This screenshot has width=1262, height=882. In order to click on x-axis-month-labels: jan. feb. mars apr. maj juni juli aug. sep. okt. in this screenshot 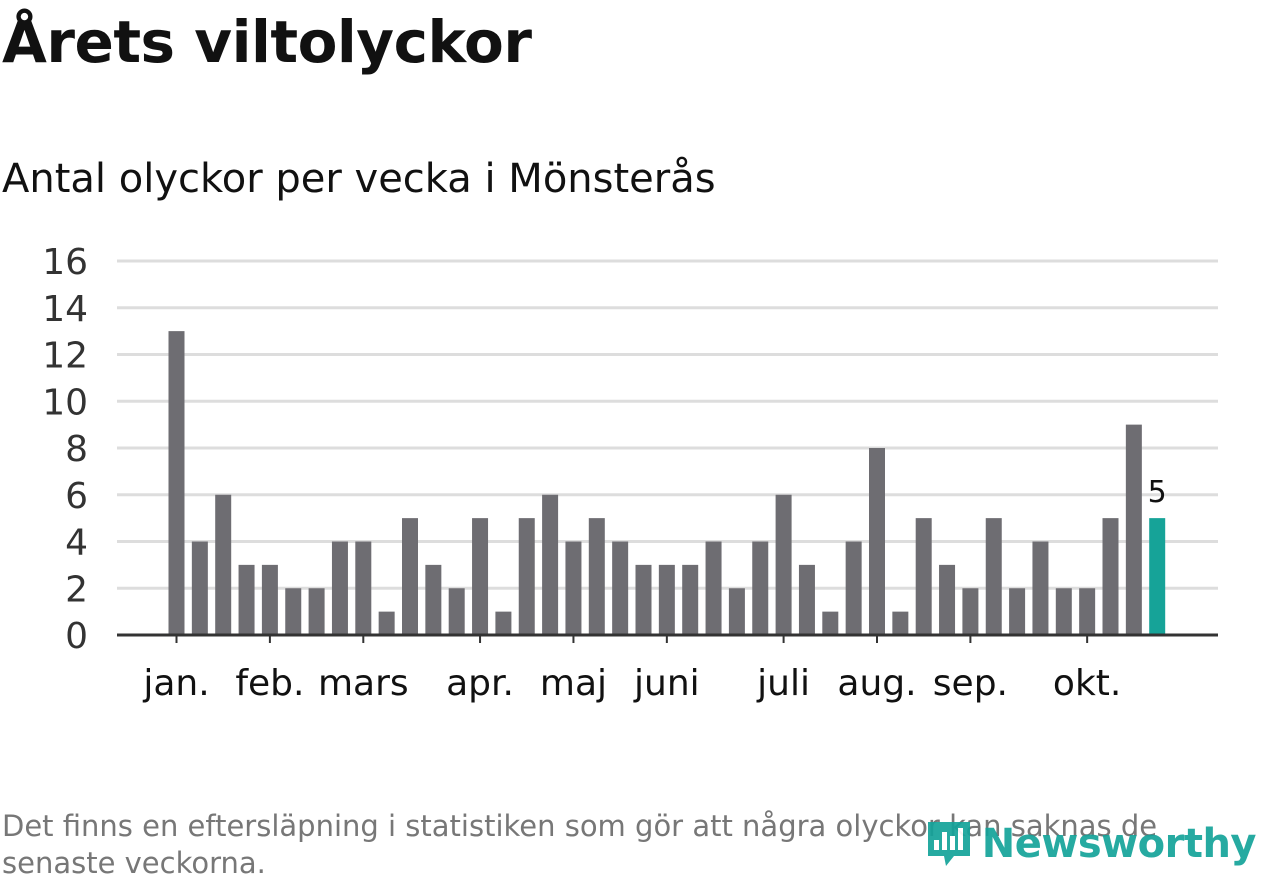, I will do `click(631, 669)`.